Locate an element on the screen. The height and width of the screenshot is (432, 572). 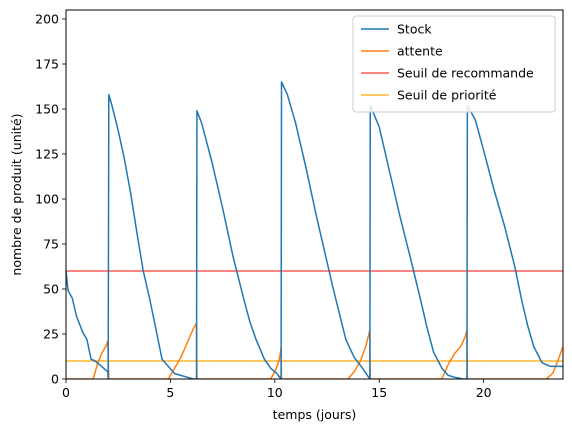
y-tick-label: 150 is located at coordinates (47, 109).